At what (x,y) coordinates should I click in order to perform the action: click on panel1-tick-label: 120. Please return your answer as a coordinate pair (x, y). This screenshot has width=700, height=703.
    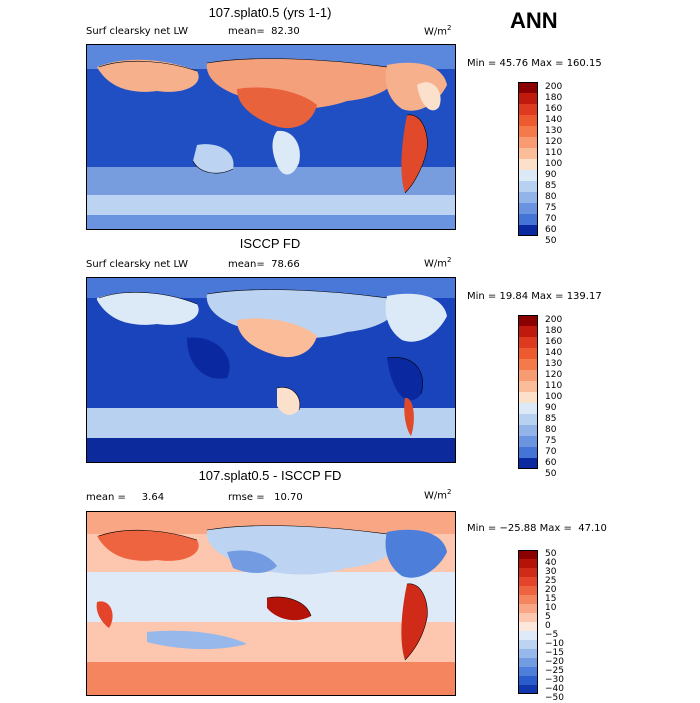
    Looking at the image, I should click on (554, 142).